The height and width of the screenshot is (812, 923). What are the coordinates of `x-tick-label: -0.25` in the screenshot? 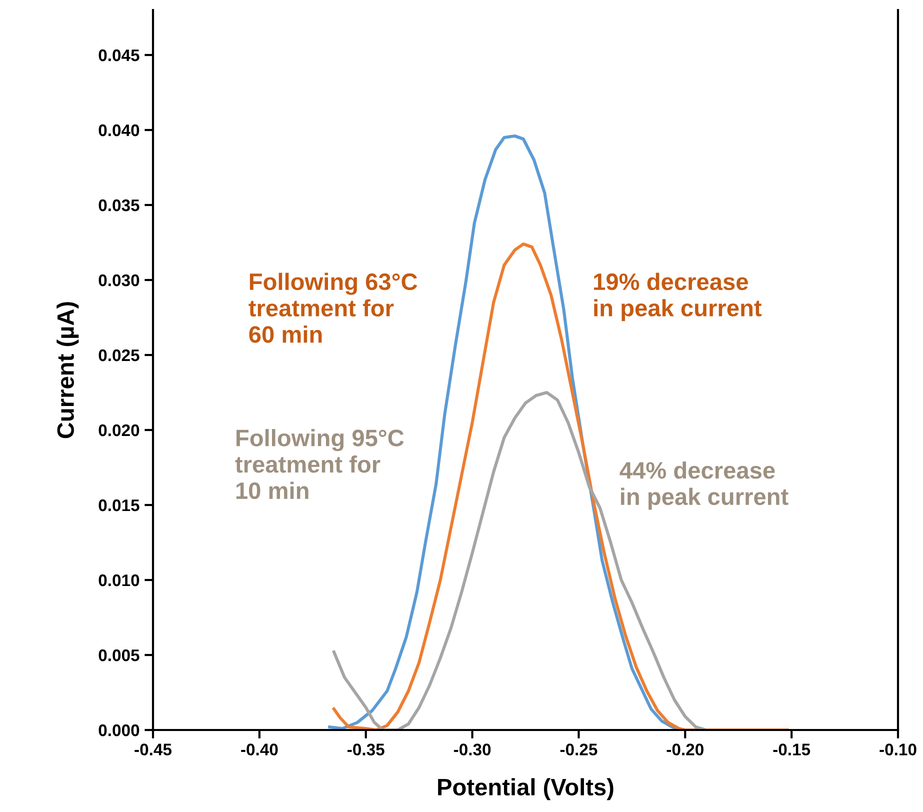 It's located at (579, 750).